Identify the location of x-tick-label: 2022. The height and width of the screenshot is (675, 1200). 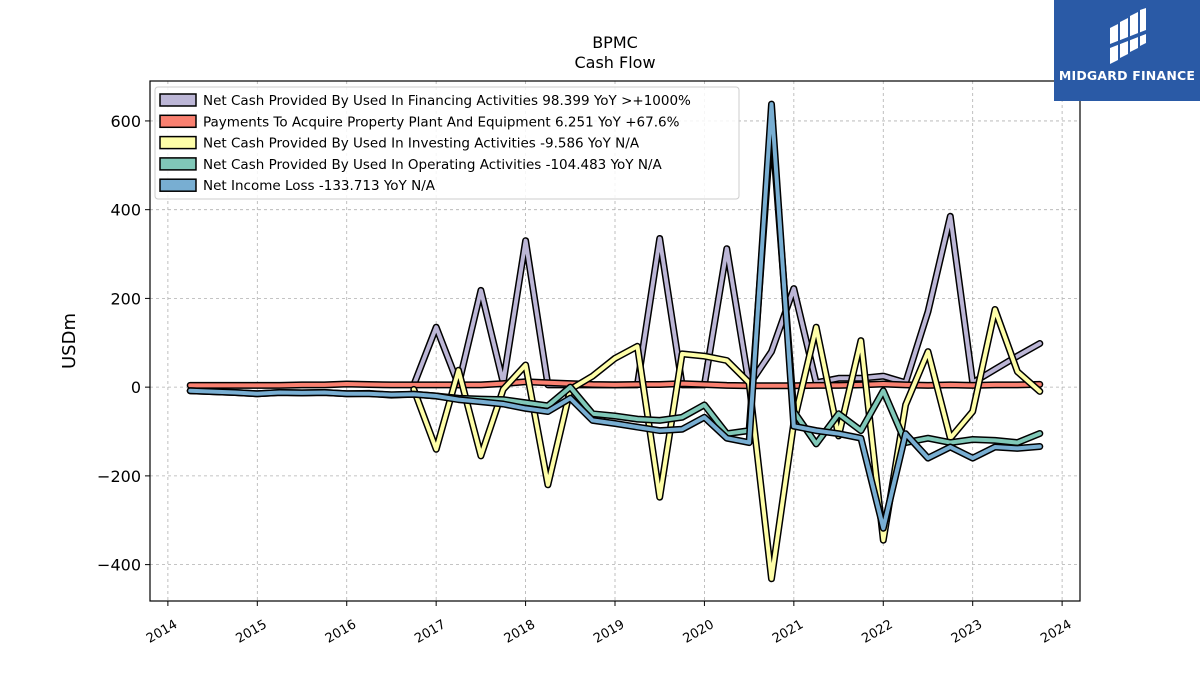
(877, 632).